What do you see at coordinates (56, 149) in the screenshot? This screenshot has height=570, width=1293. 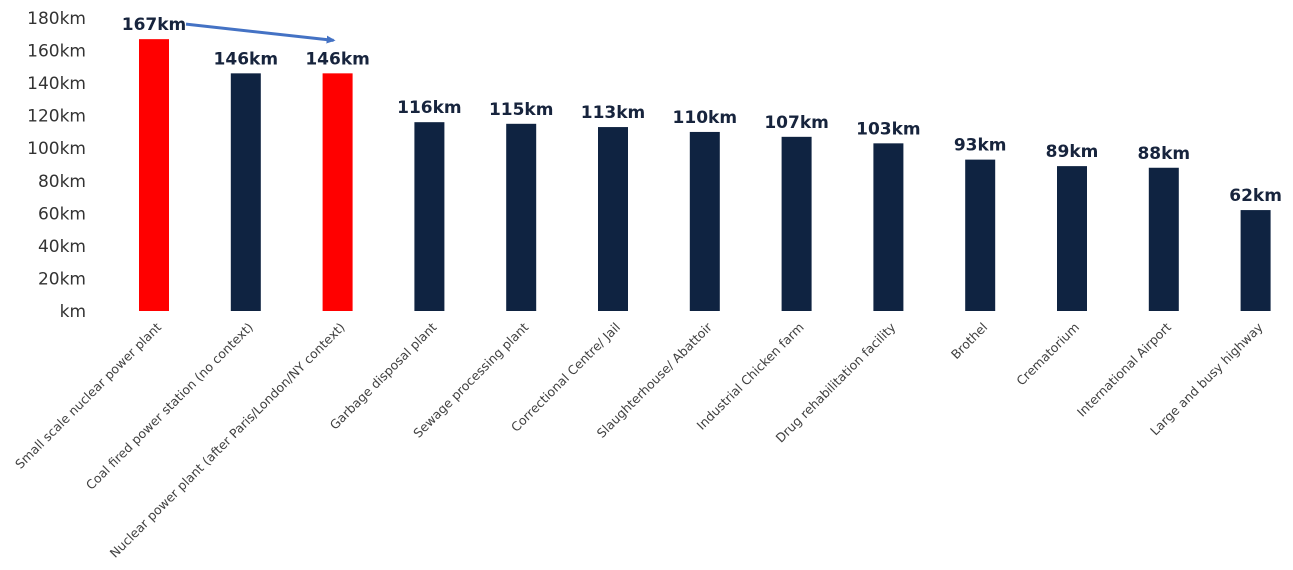 I see `y-tick-label: 100km` at bounding box center [56, 149].